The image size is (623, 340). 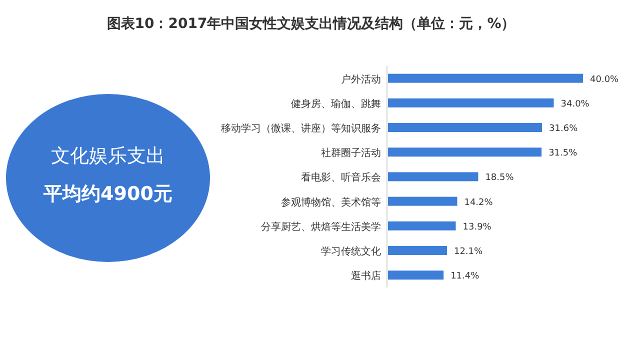 What do you see at coordinates (479, 203) in the screenshot?
I see `data-label: 14.2%` at bounding box center [479, 203].